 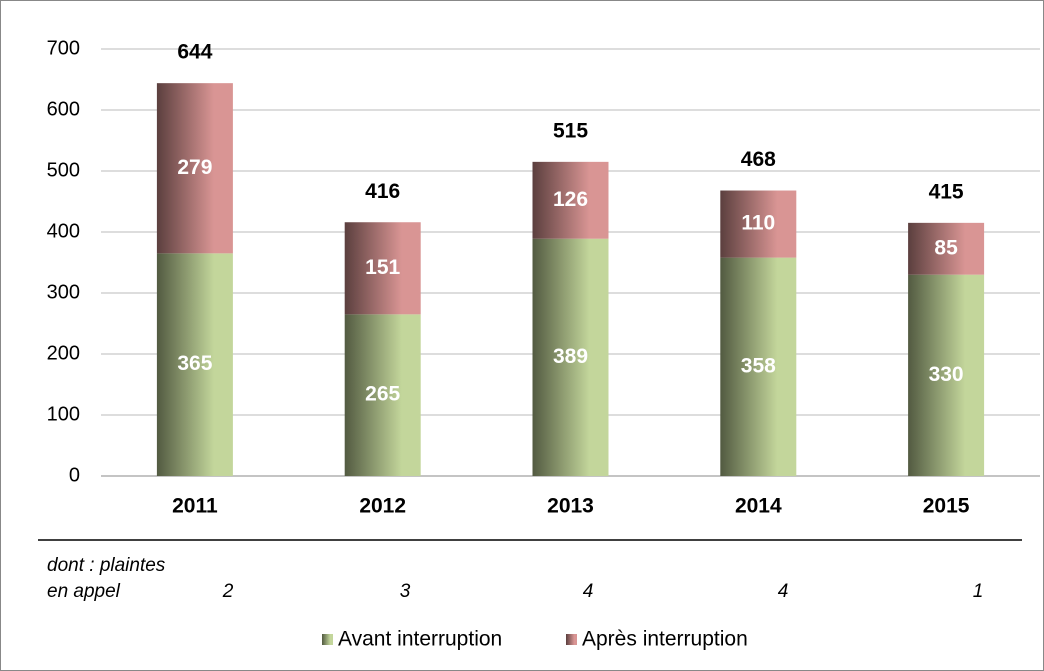 I want to click on value-label: 330, so click(x=946, y=374).